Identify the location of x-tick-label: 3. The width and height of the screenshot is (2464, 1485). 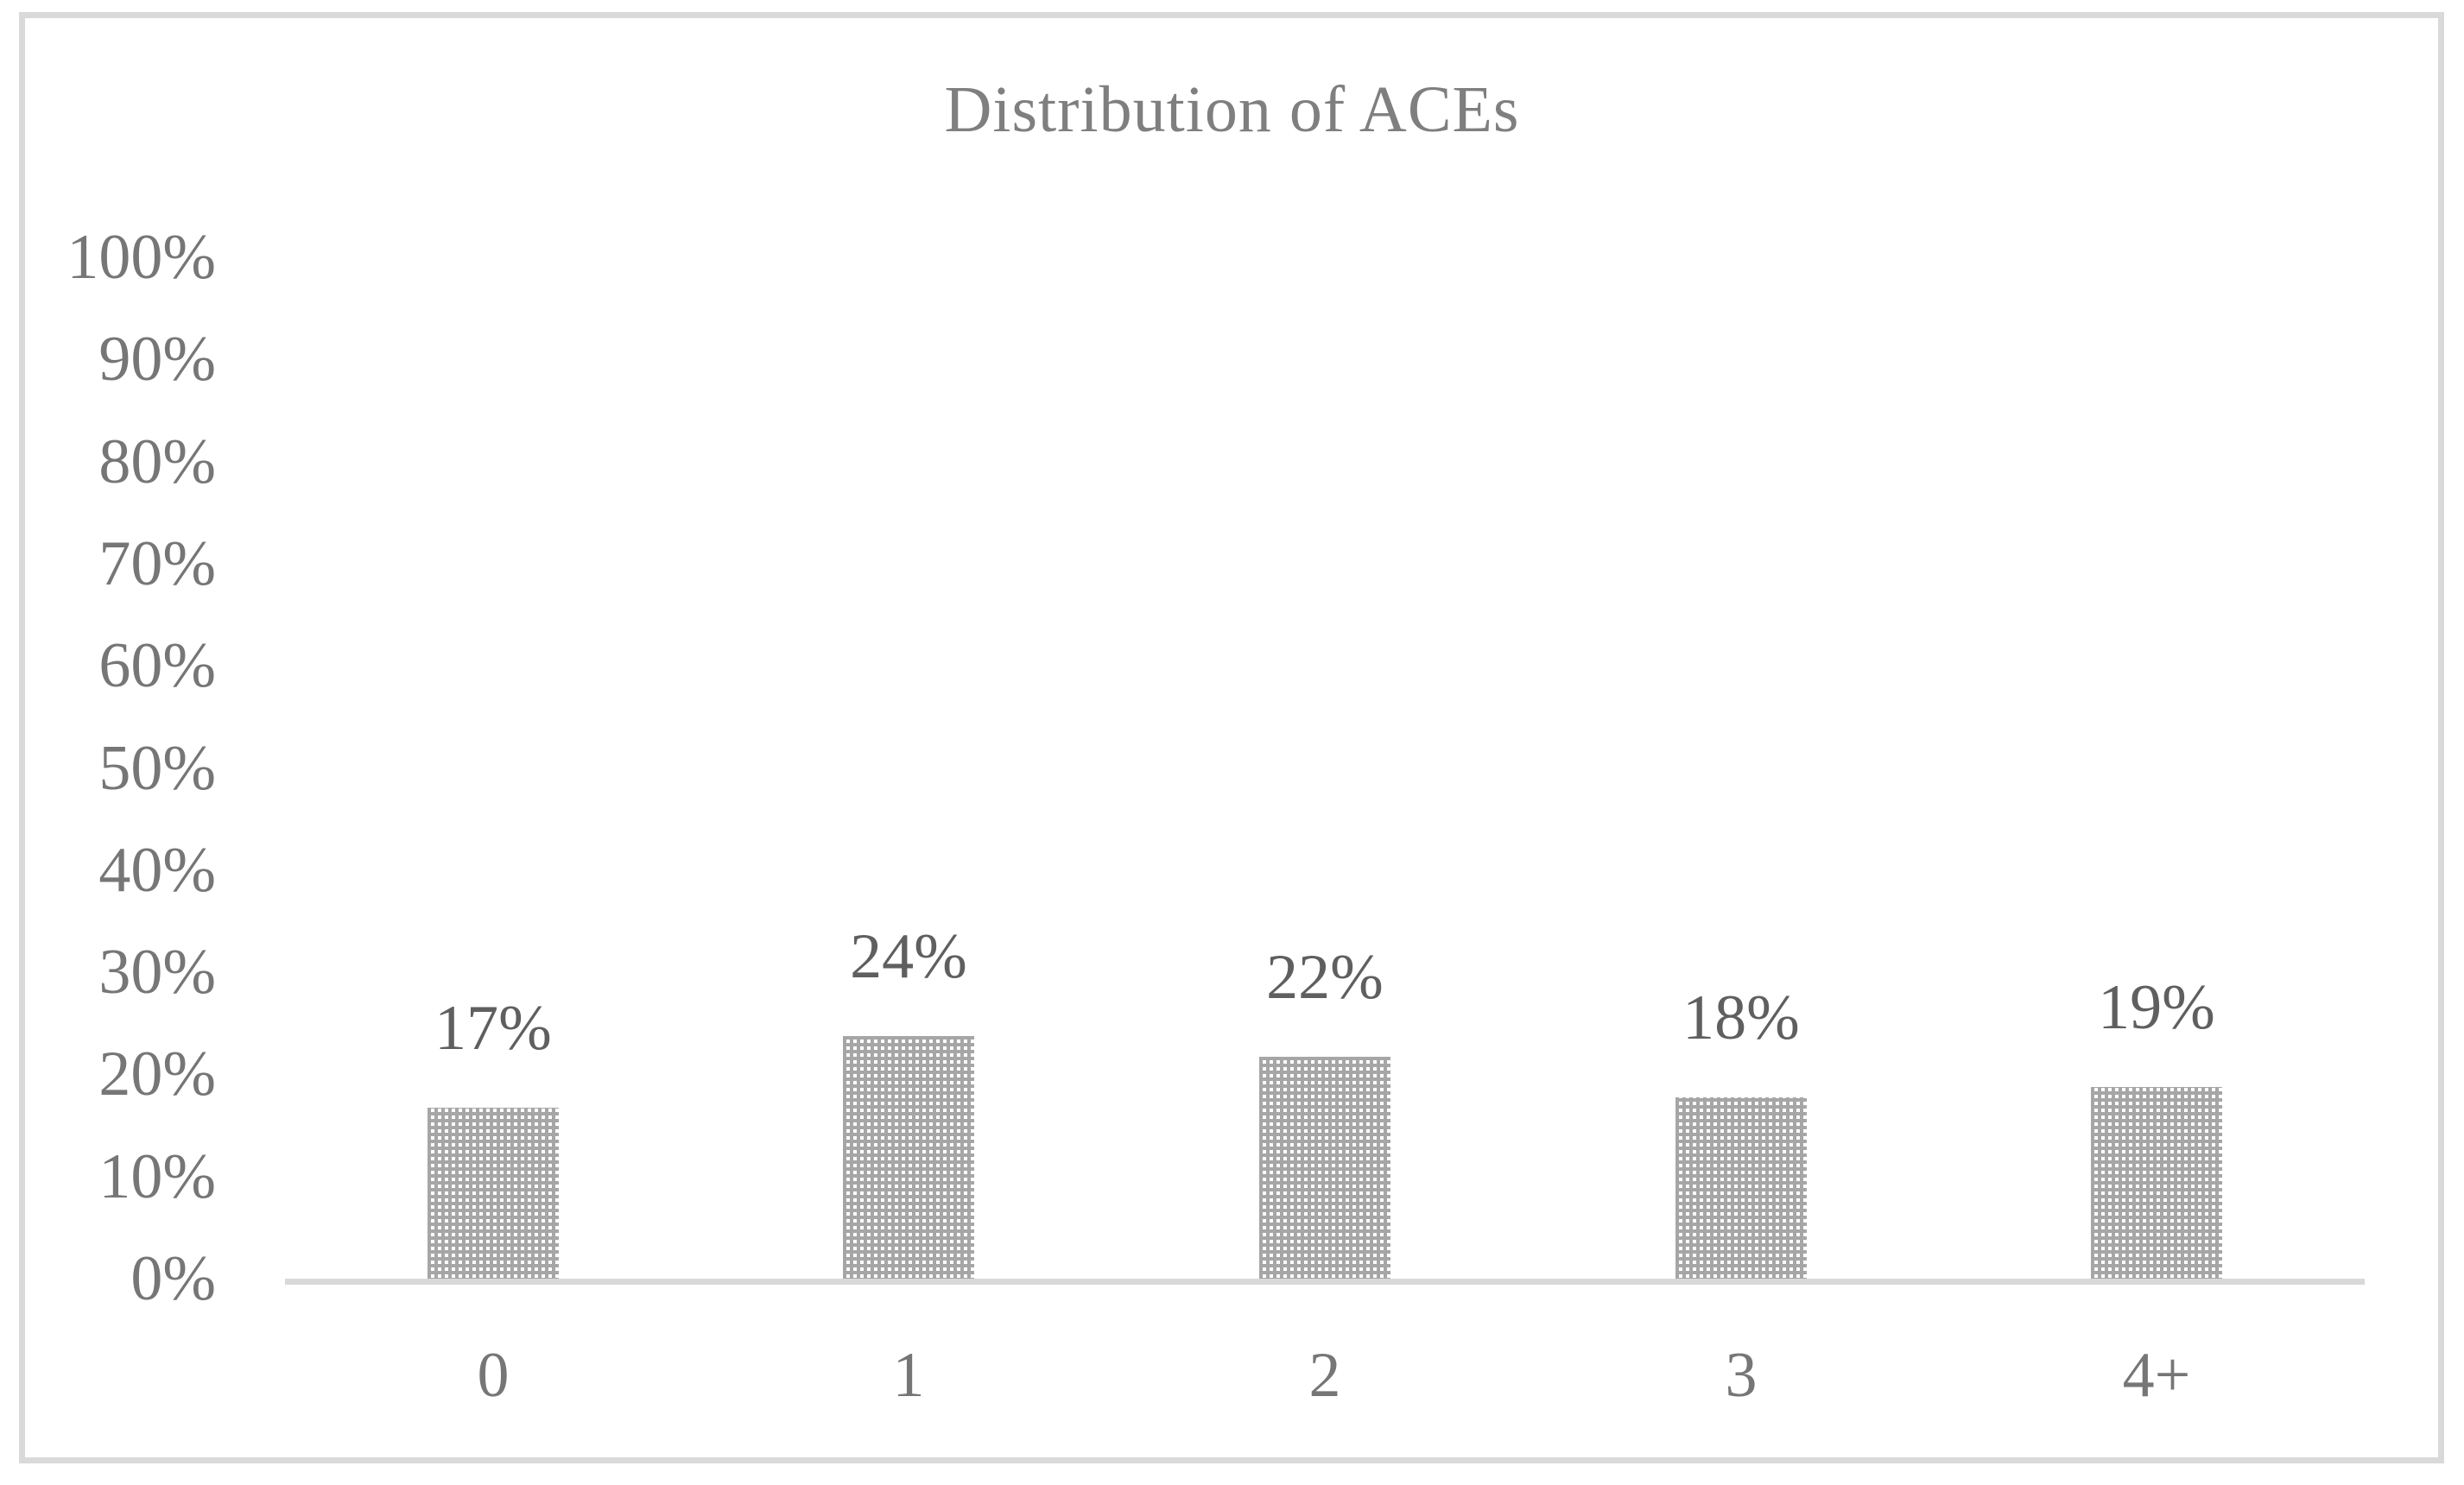
(1741, 1375).